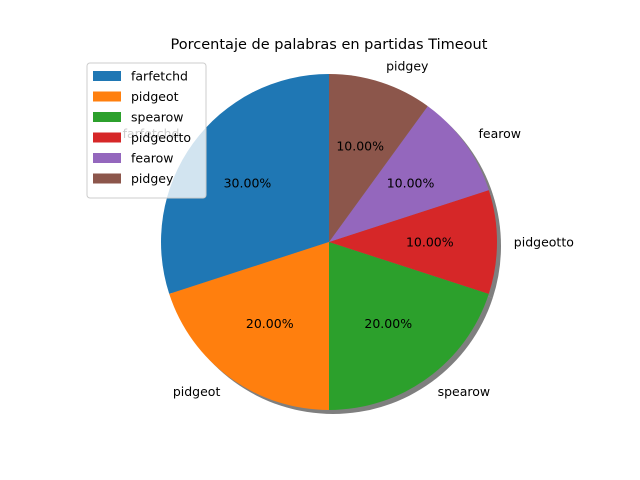 Image resolution: width=640 pixels, height=480 pixels. I want to click on legend-swatch-pidgeotto, so click(107, 137).